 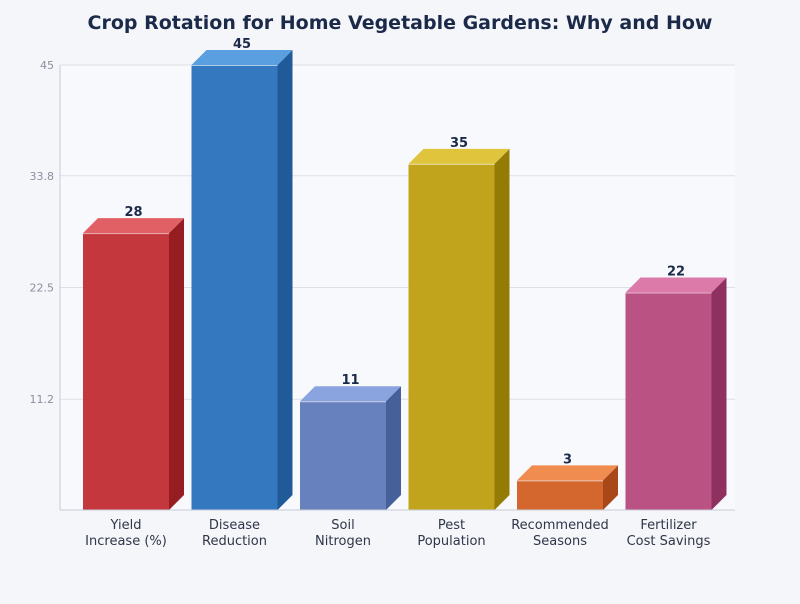 I want to click on x-tick-label: Population, so click(x=451, y=541).